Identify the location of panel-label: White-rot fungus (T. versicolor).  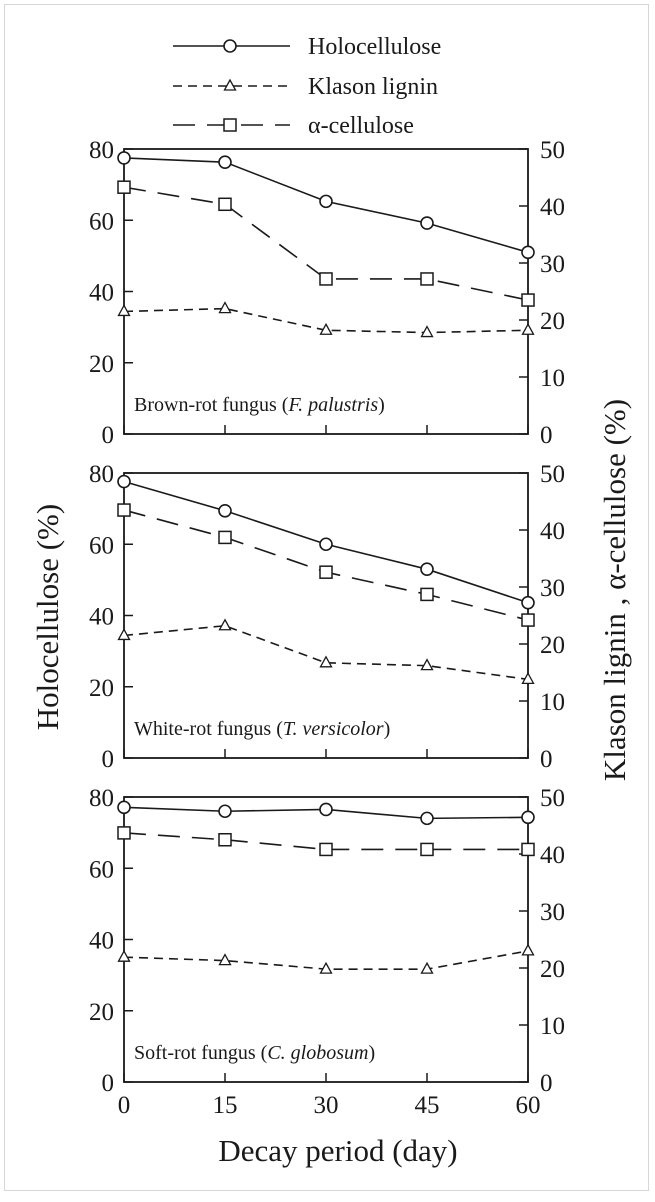
(262, 729).